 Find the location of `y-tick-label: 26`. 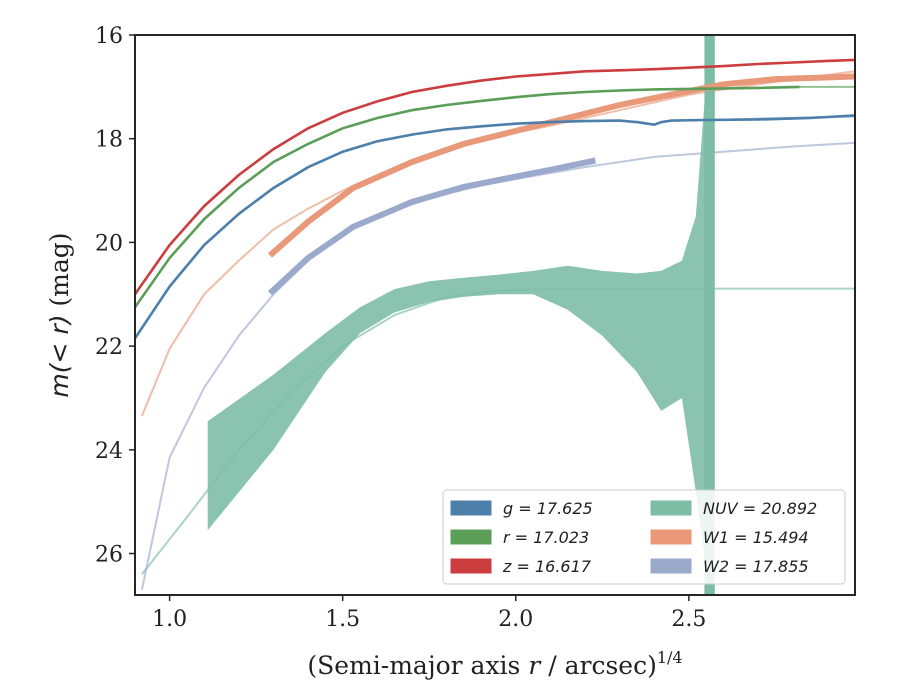

y-tick-label: 26 is located at coordinates (109, 555).